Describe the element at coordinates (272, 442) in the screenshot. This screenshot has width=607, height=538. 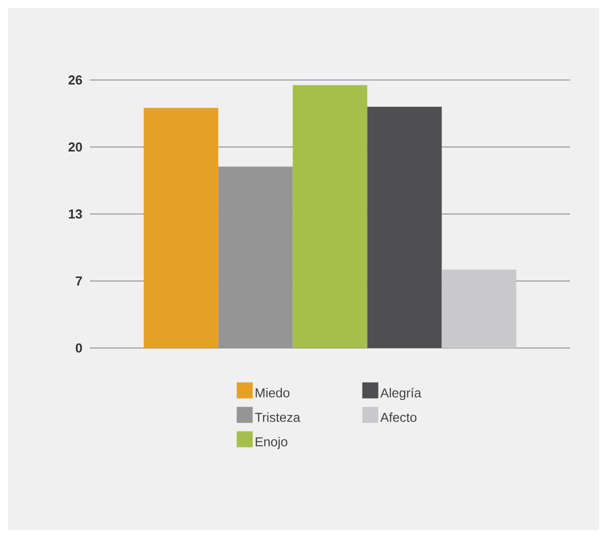
I see `legend-label: Enojo` at that location.